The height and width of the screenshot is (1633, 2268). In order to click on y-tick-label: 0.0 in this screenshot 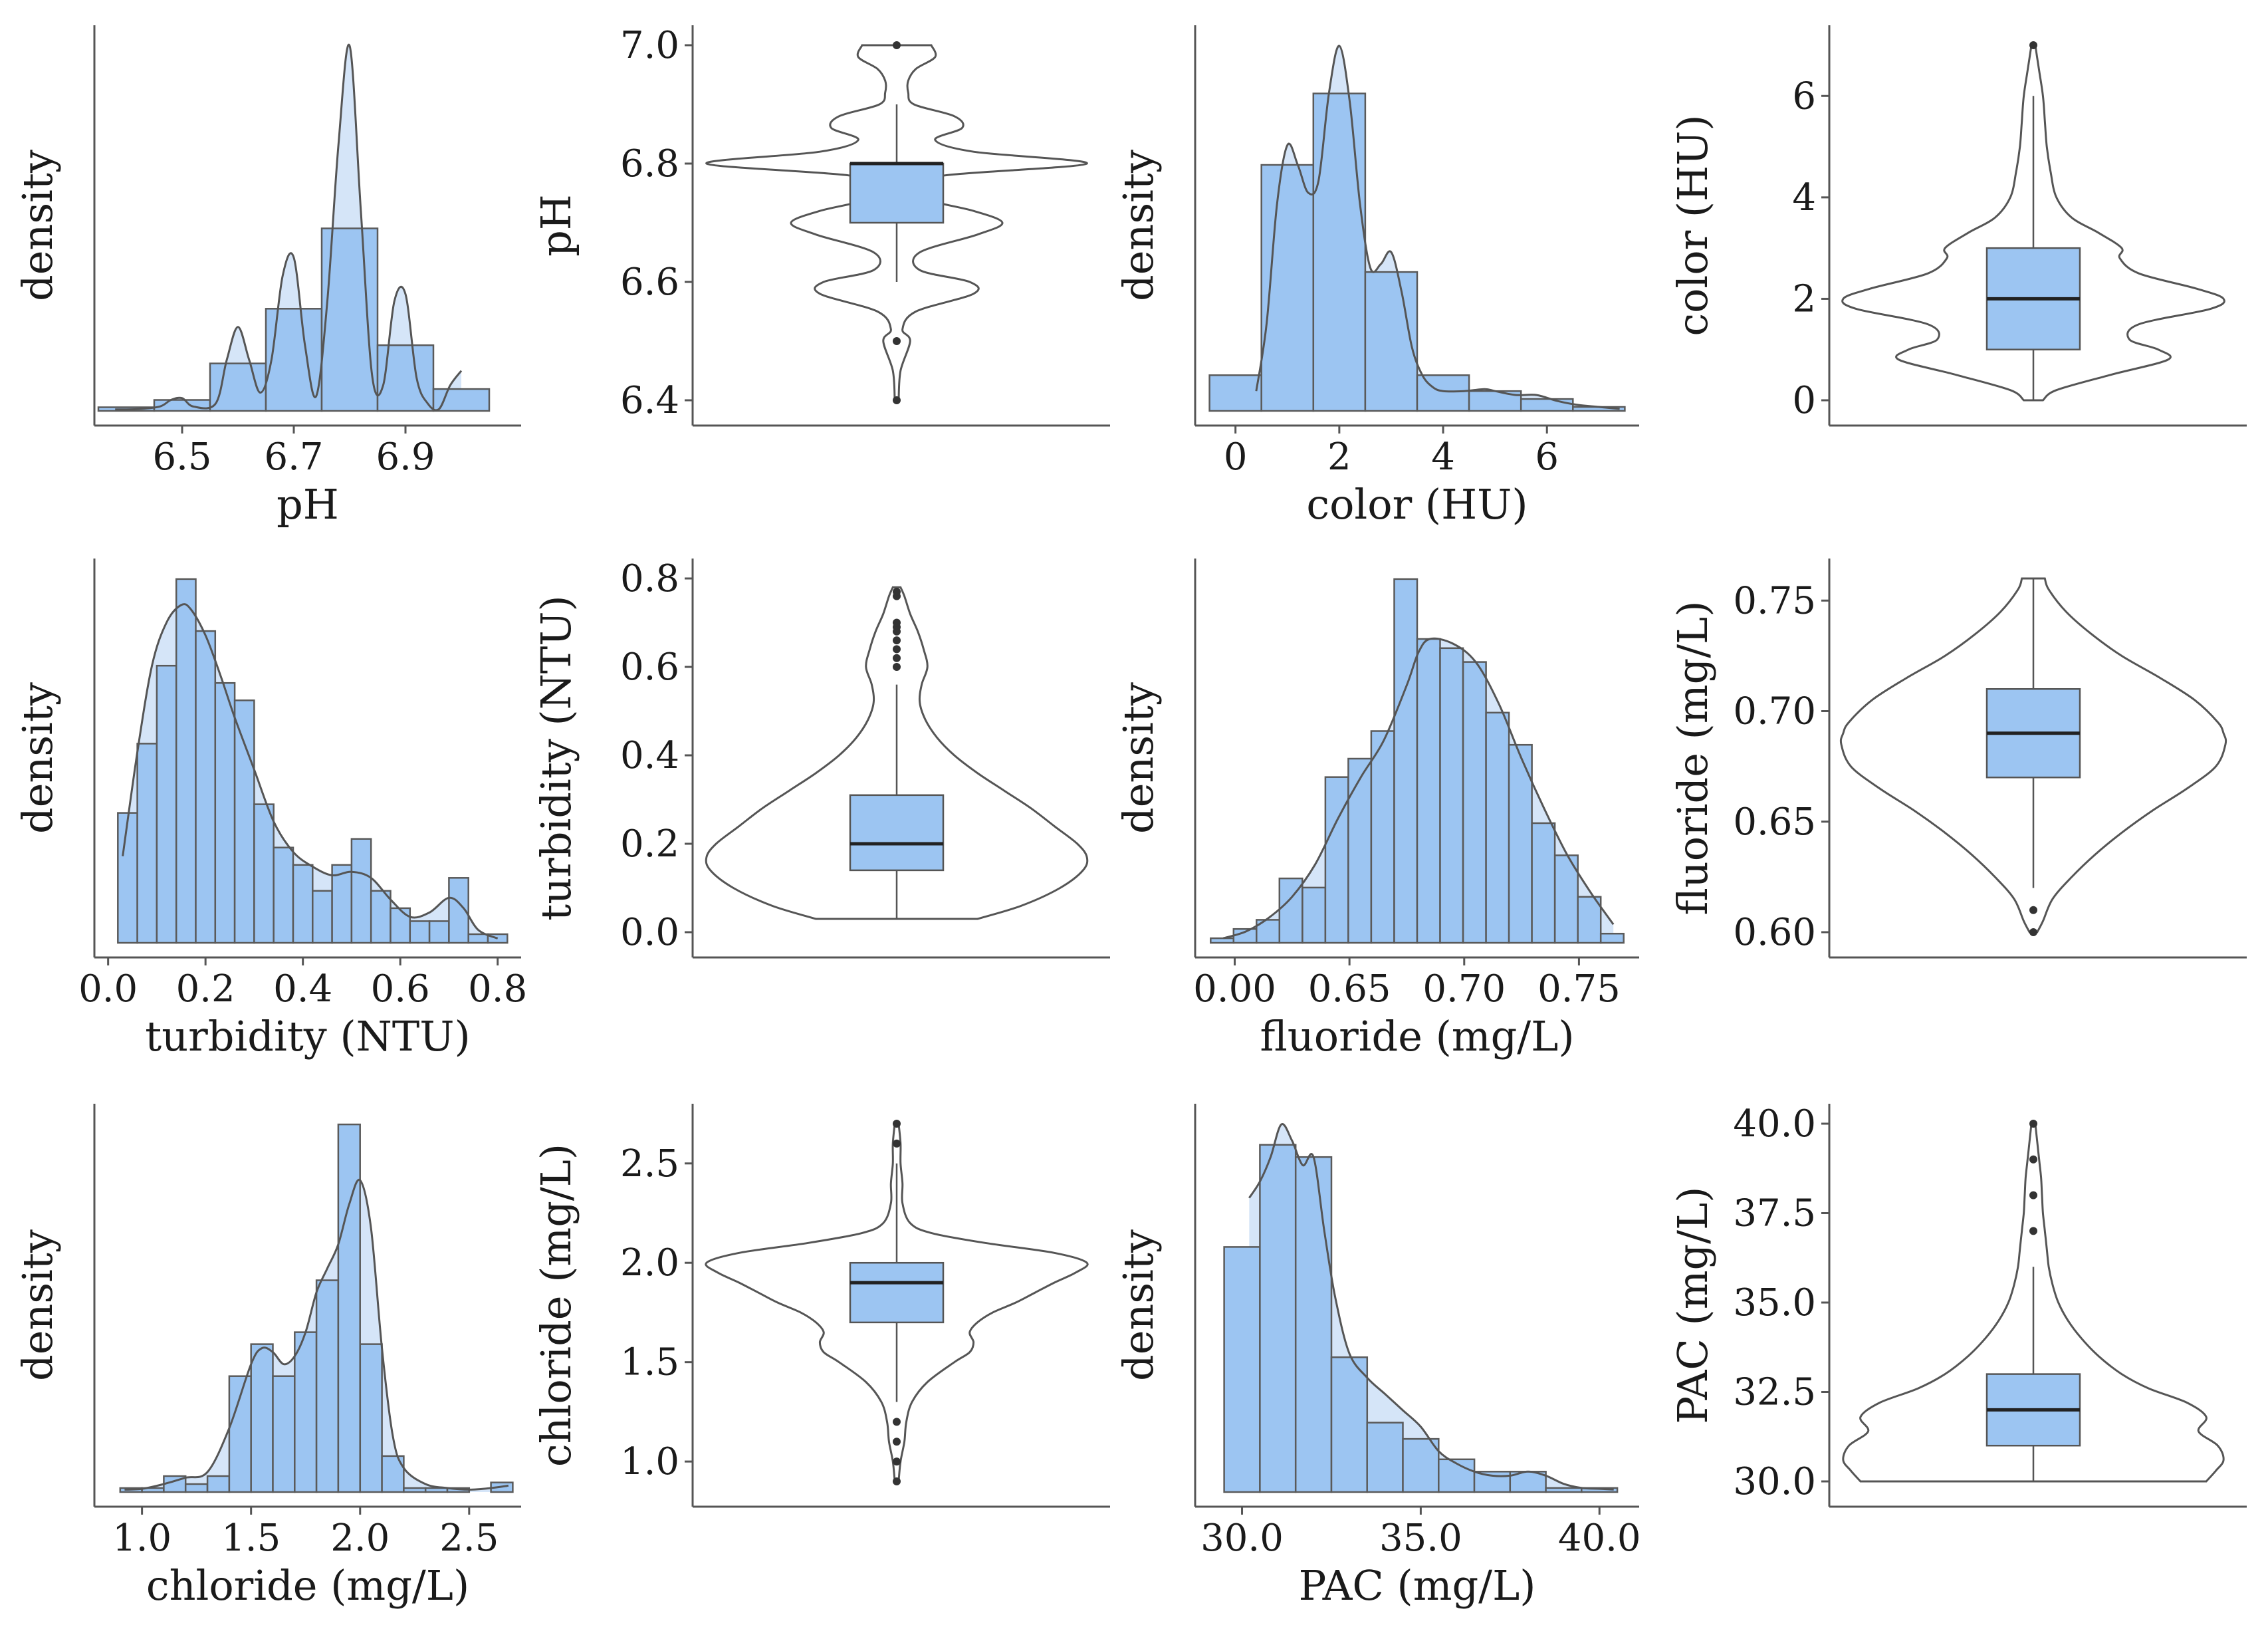, I will do `click(649, 932)`.